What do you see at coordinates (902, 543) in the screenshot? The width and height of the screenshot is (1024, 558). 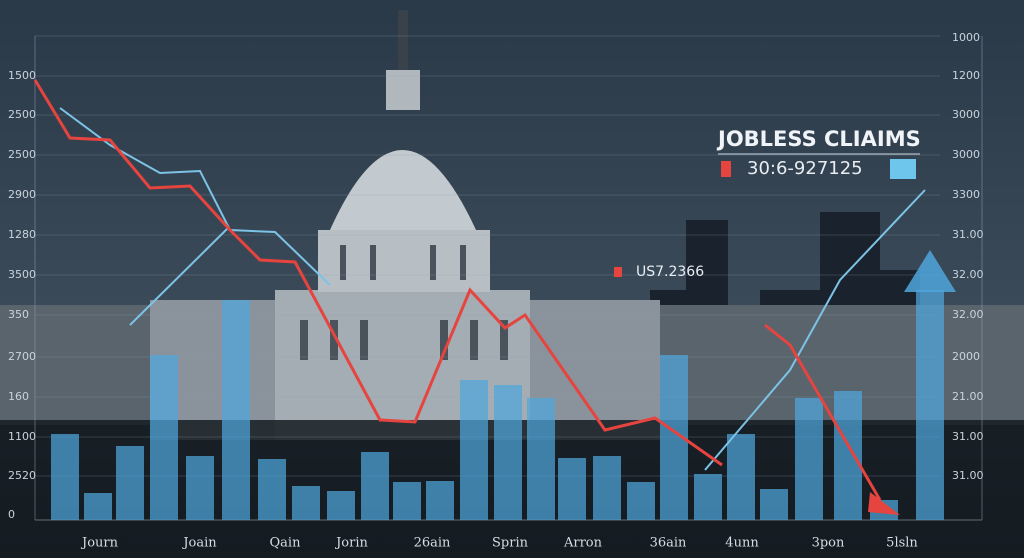 I see `x-label: 5lsln` at bounding box center [902, 543].